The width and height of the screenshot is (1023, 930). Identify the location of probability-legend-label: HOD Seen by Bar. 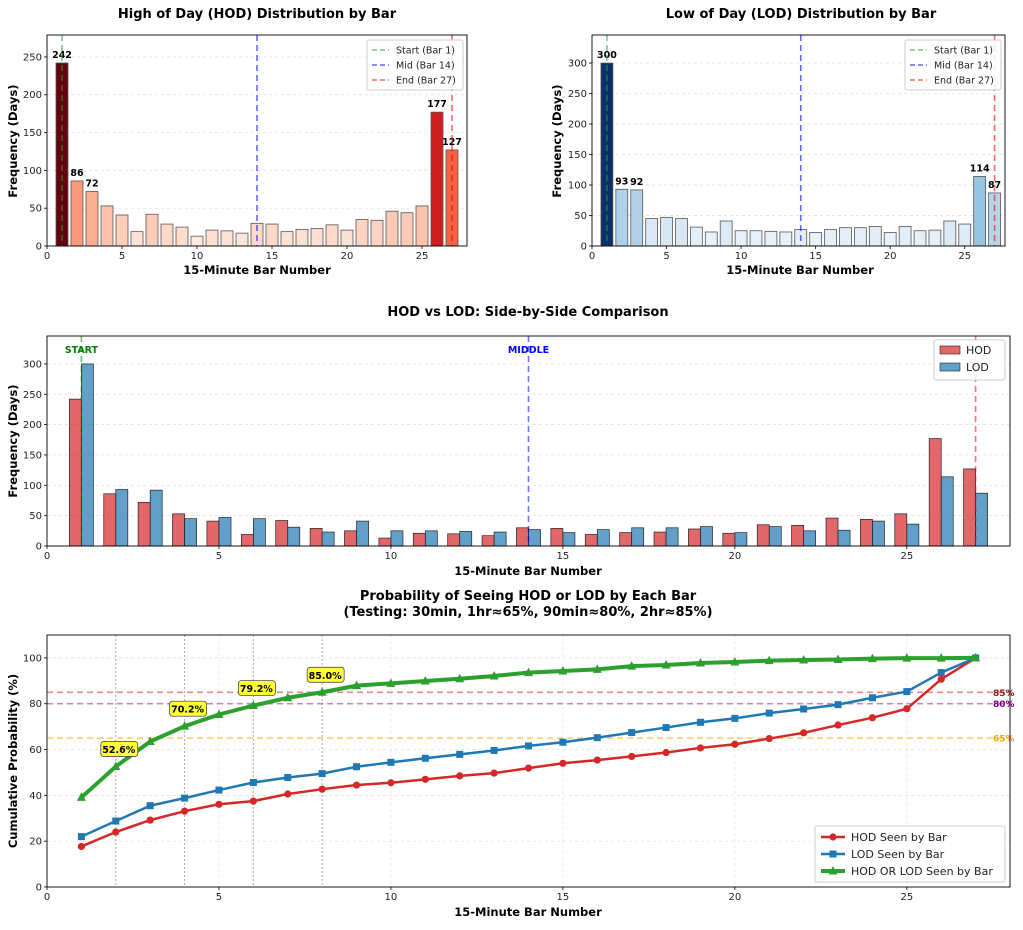
(899, 837).